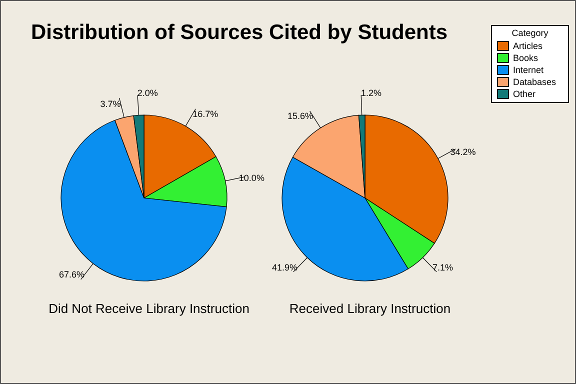  What do you see at coordinates (528, 70) in the screenshot?
I see `legend-label: Internet` at bounding box center [528, 70].